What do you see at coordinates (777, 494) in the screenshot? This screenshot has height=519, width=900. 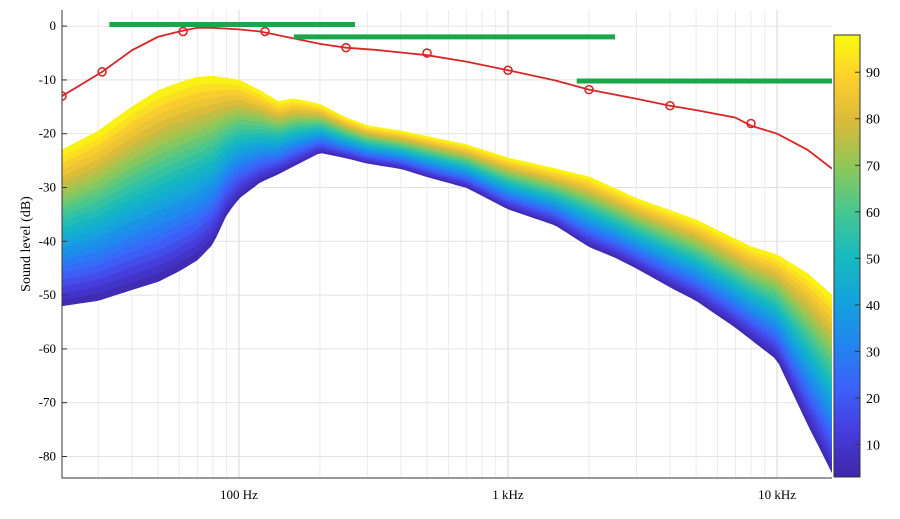 I see `x-tick-label: 10 kHz` at bounding box center [777, 494].